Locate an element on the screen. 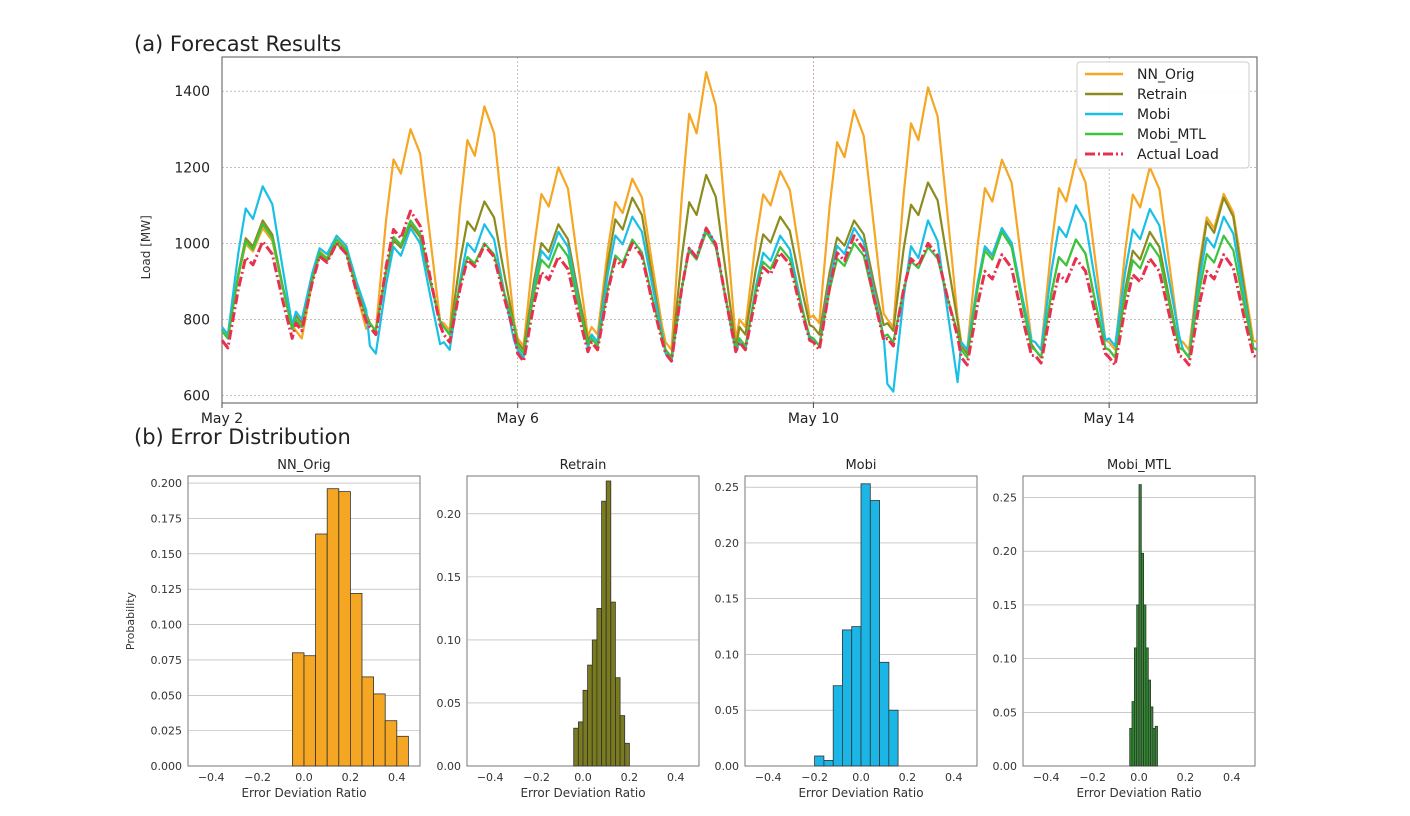 The height and width of the screenshot is (816, 1410). series-line-mobi-mtl is located at coordinates (739, 289).